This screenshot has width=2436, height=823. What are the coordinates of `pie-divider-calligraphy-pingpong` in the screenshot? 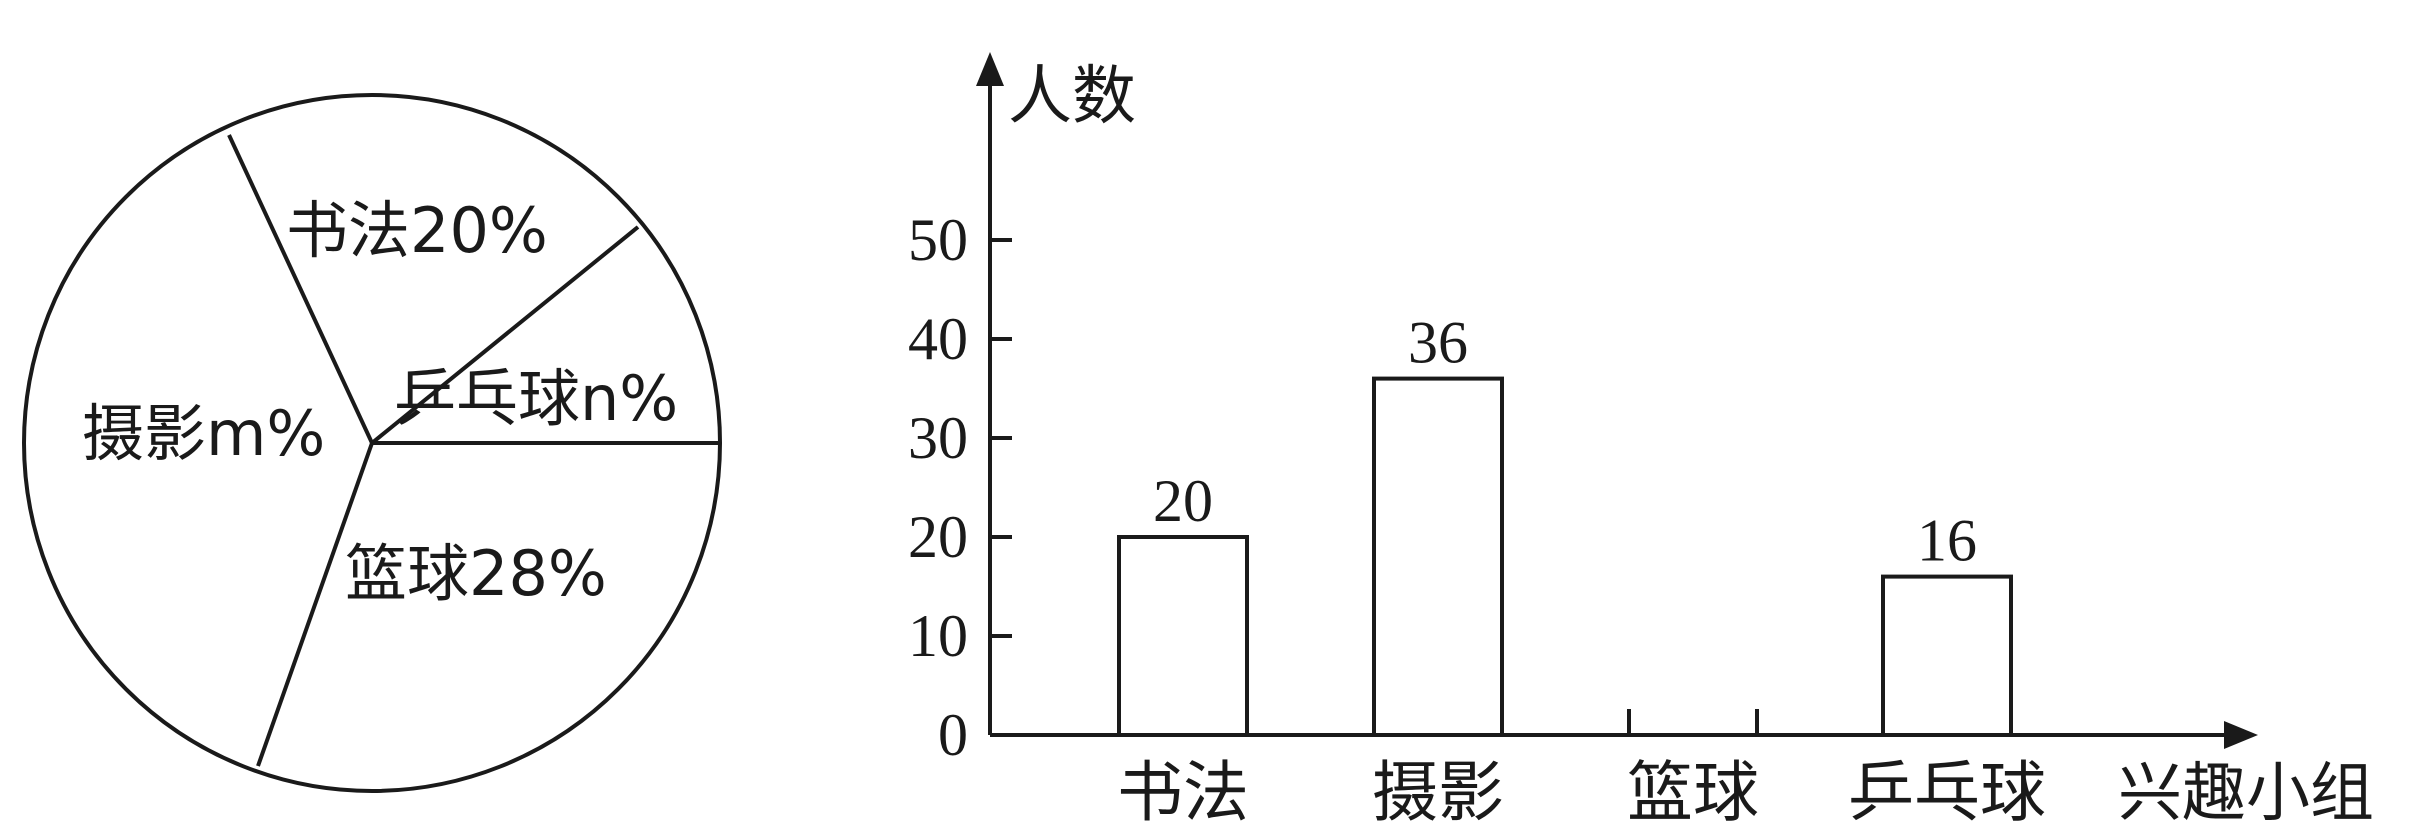 It's located at (505, 335).